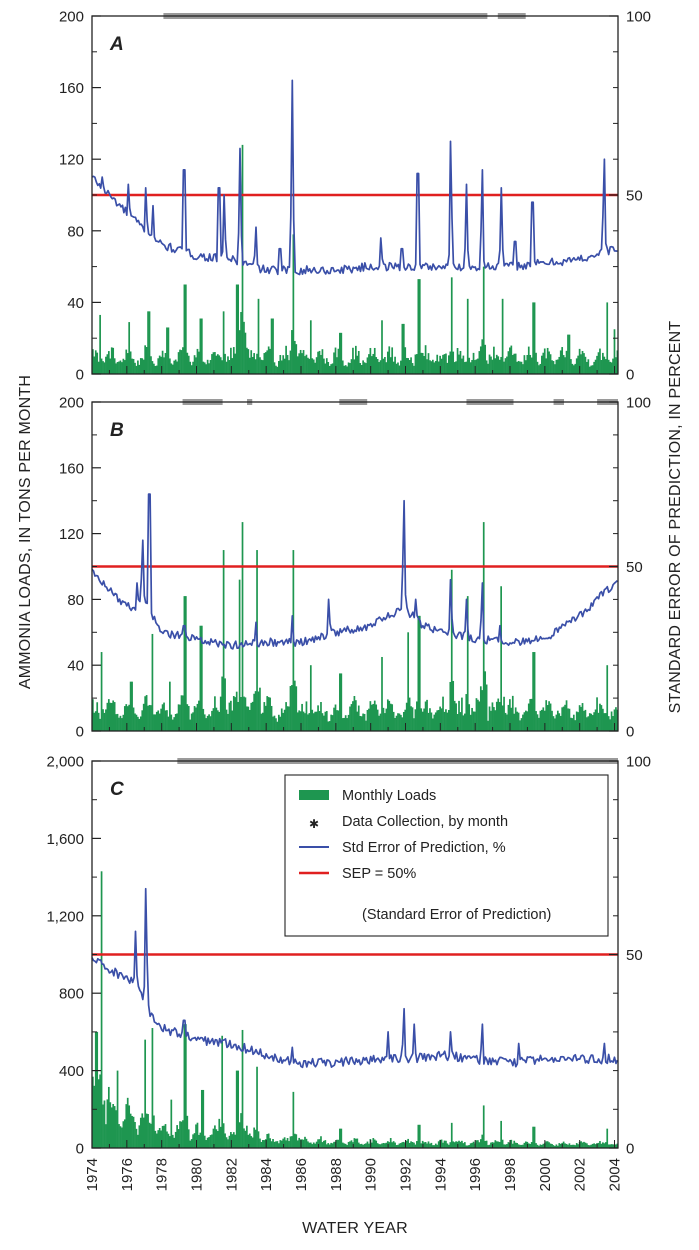 The width and height of the screenshot is (699, 1250). I want to click on left-tick-label: 40, so click(75, 303).